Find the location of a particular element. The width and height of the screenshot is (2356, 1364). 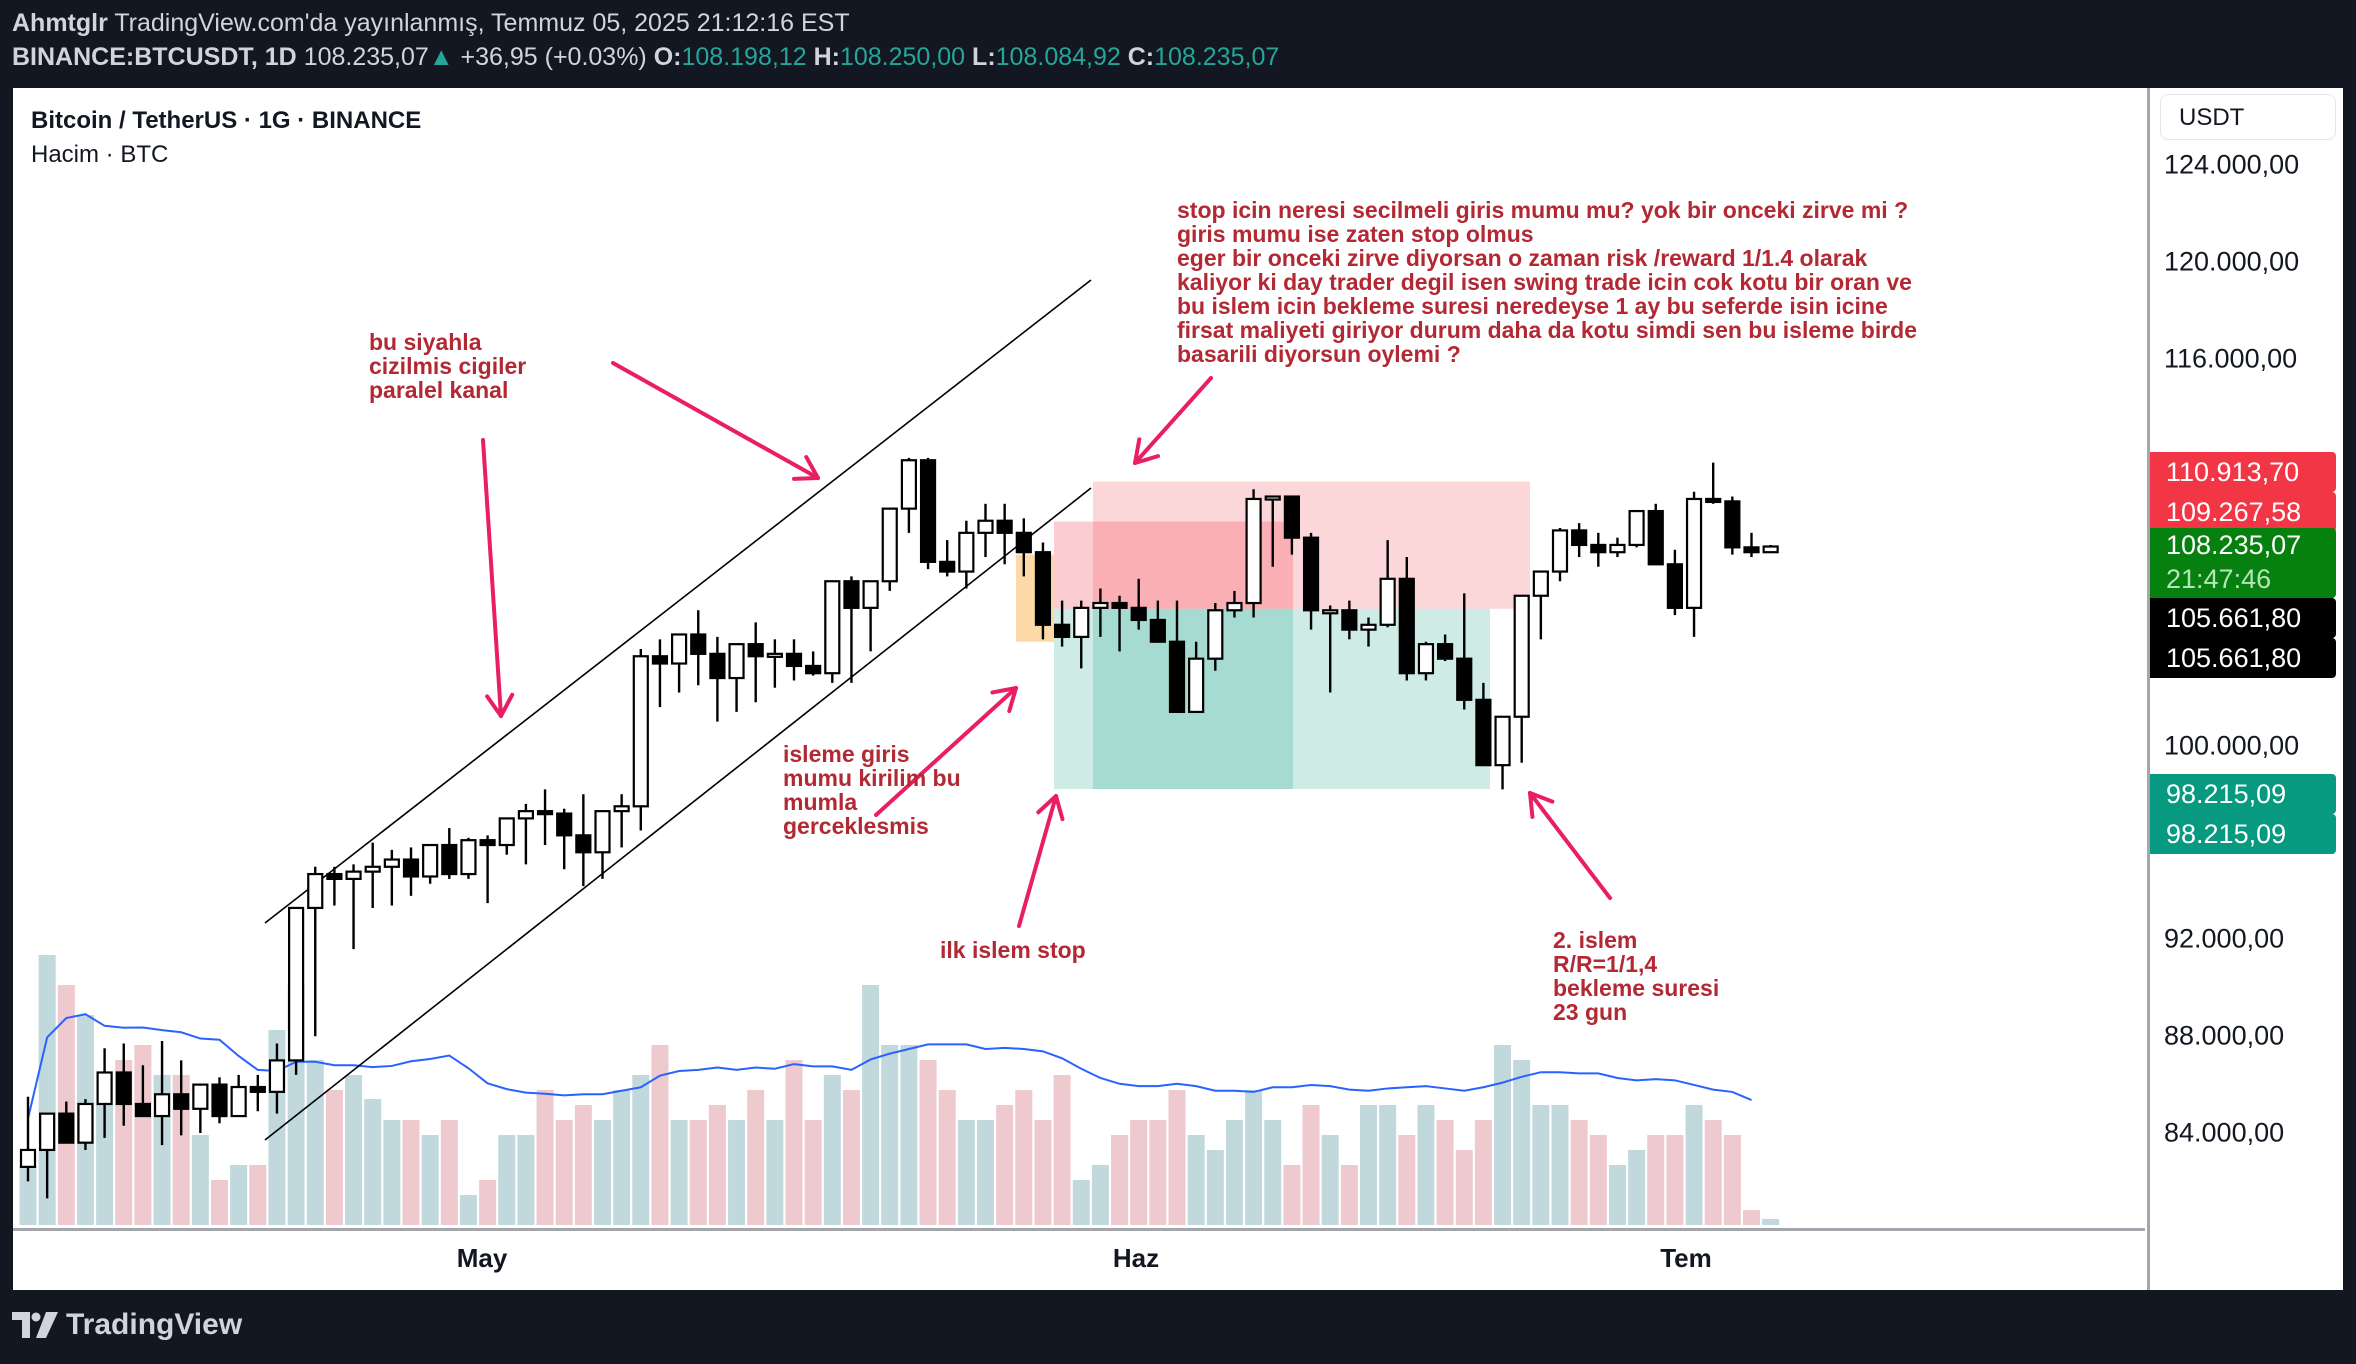

symbol: BINANCE:BTCUSDT, 1D is located at coordinates (154, 57).